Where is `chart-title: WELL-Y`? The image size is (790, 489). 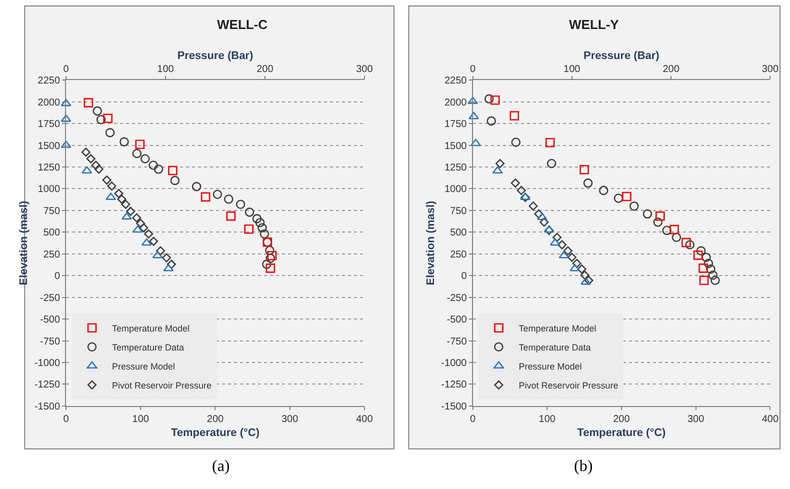 chart-title: WELL-Y is located at coordinates (594, 24).